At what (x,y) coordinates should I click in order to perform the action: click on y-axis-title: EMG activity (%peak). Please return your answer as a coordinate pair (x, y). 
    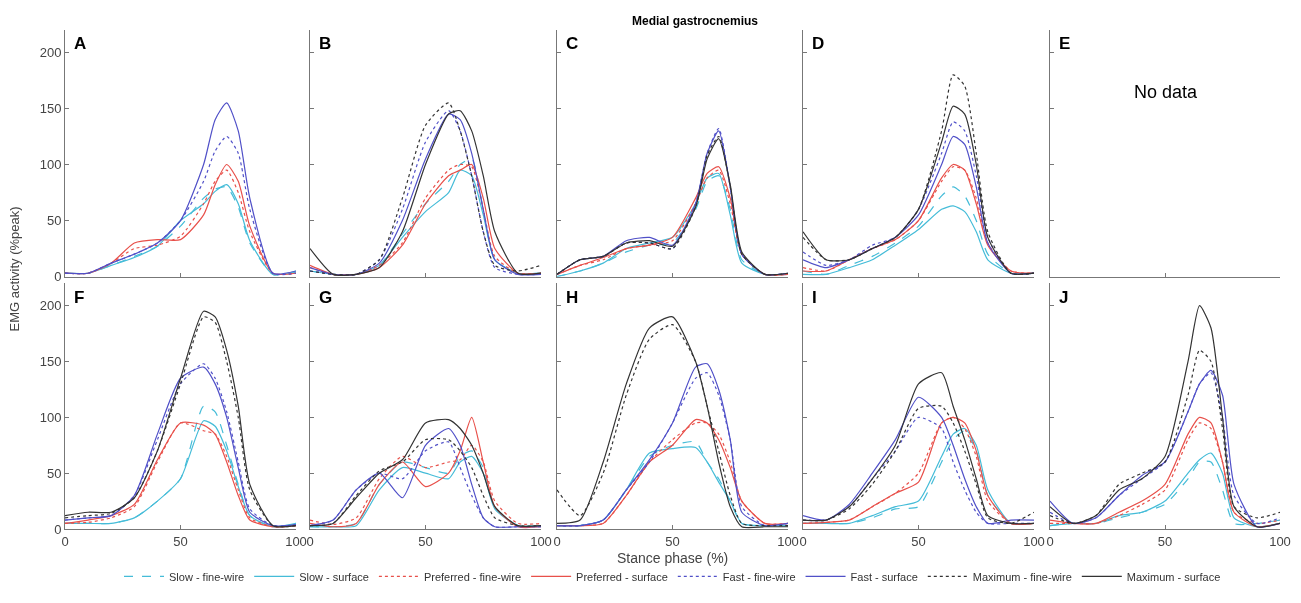
    Looking at the image, I should click on (14, 269).